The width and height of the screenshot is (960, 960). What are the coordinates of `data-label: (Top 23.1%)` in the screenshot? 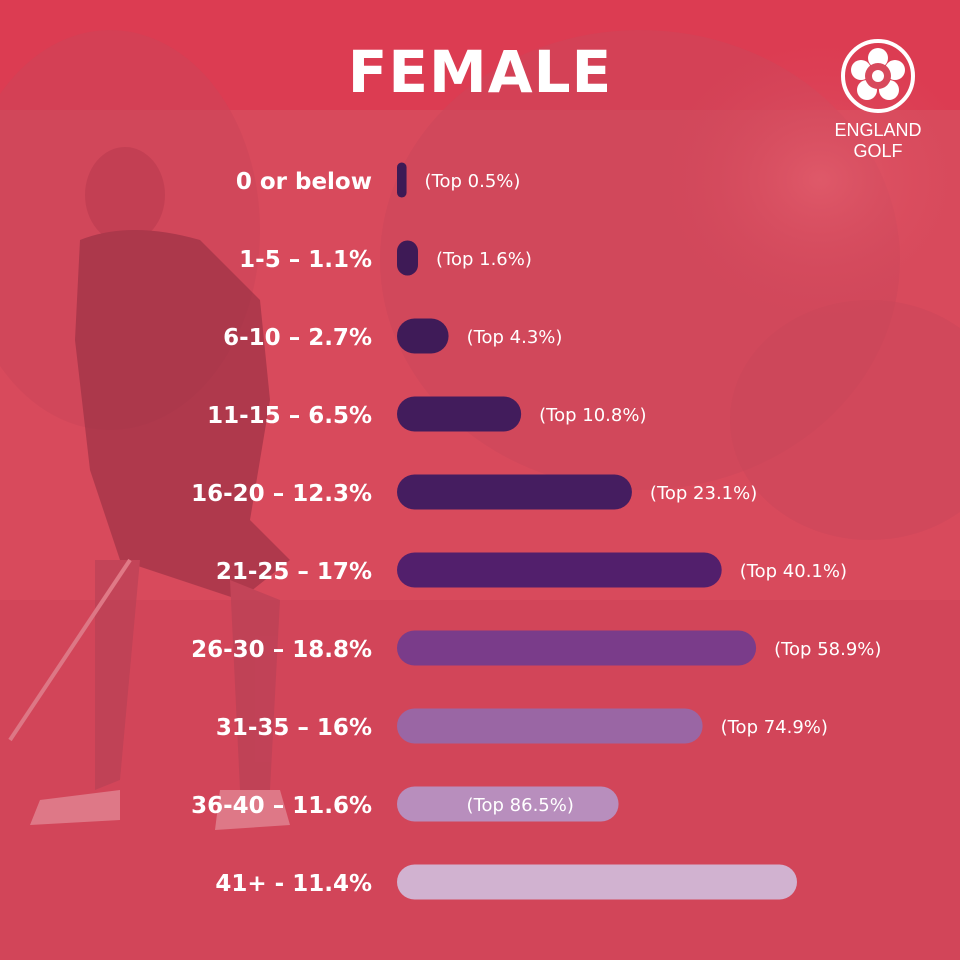 It's located at (703, 493).